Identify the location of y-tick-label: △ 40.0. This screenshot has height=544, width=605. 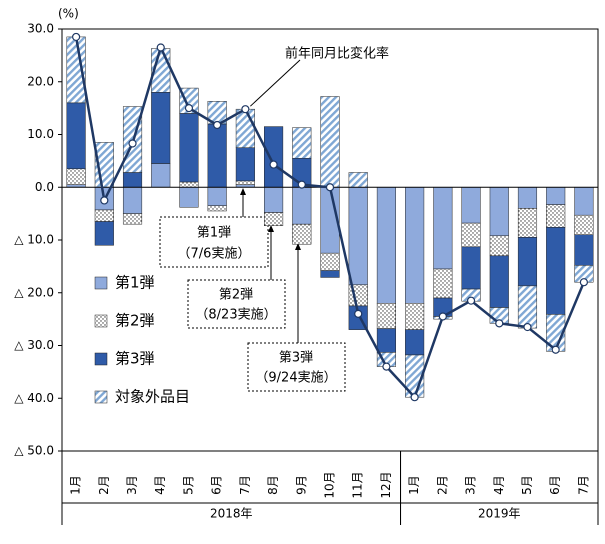
(34, 398).